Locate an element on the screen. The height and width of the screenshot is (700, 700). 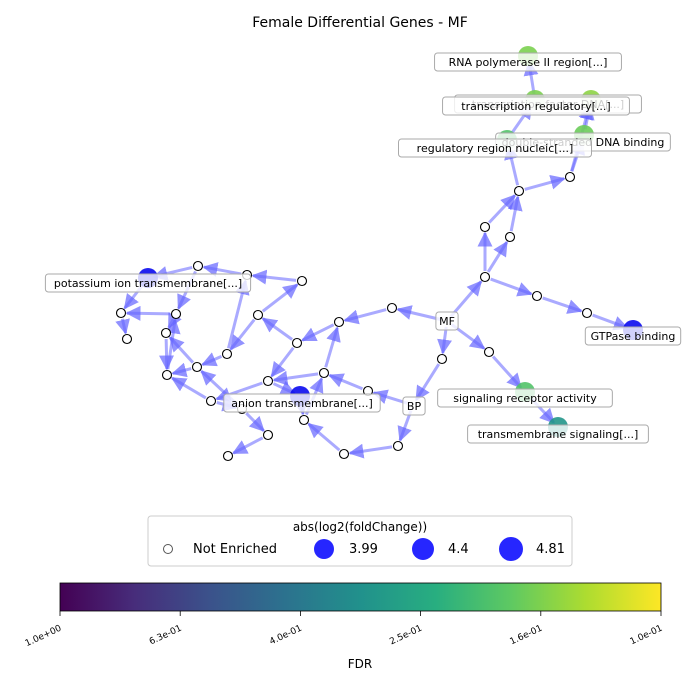
node-label-regreg: regulatory region nucleic[...] is located at coordinates (495, 148).